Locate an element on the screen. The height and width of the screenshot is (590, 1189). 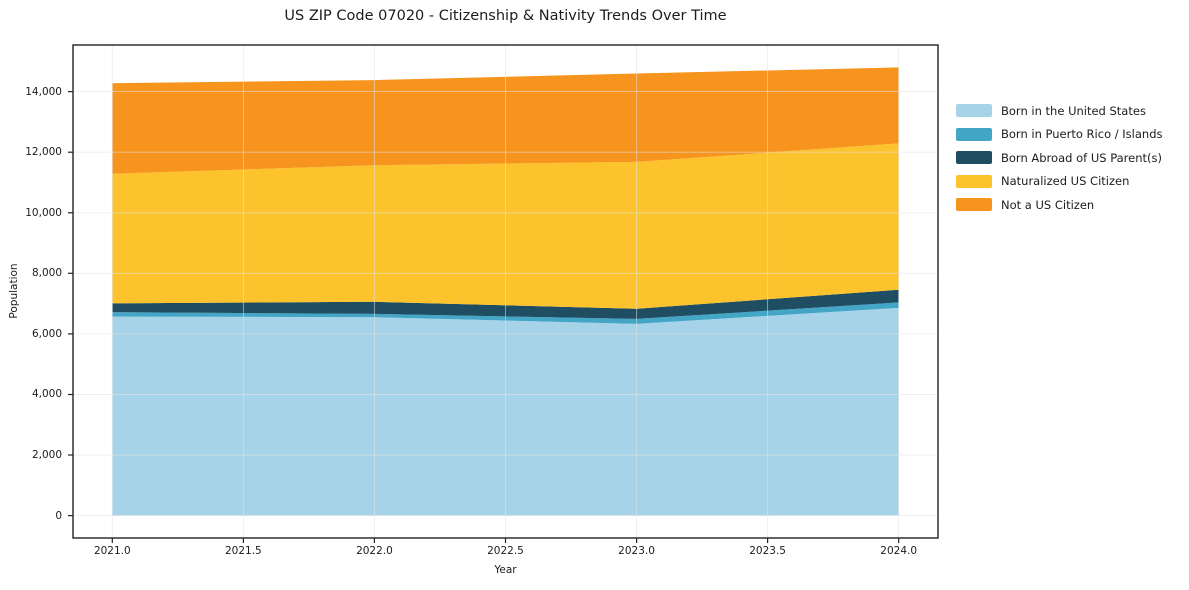
legend-label: Born Abroad of US Parent(s) is located at coordinates (1081, 157).